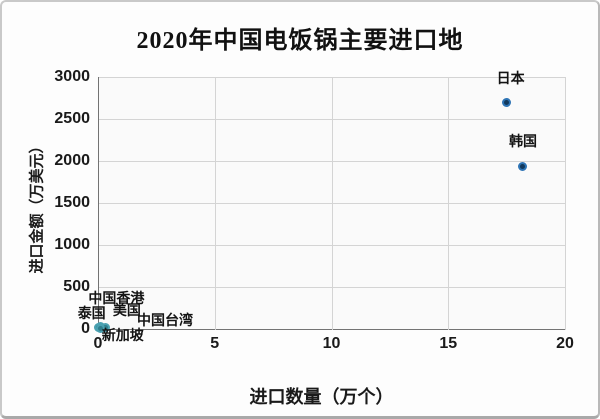 Image resolution: width=600 pixels, height=419 pixels. Describe the element at coordinates (122, 335) in the screenshot. I see `data-label-新加坡: 新加坡` at that location.